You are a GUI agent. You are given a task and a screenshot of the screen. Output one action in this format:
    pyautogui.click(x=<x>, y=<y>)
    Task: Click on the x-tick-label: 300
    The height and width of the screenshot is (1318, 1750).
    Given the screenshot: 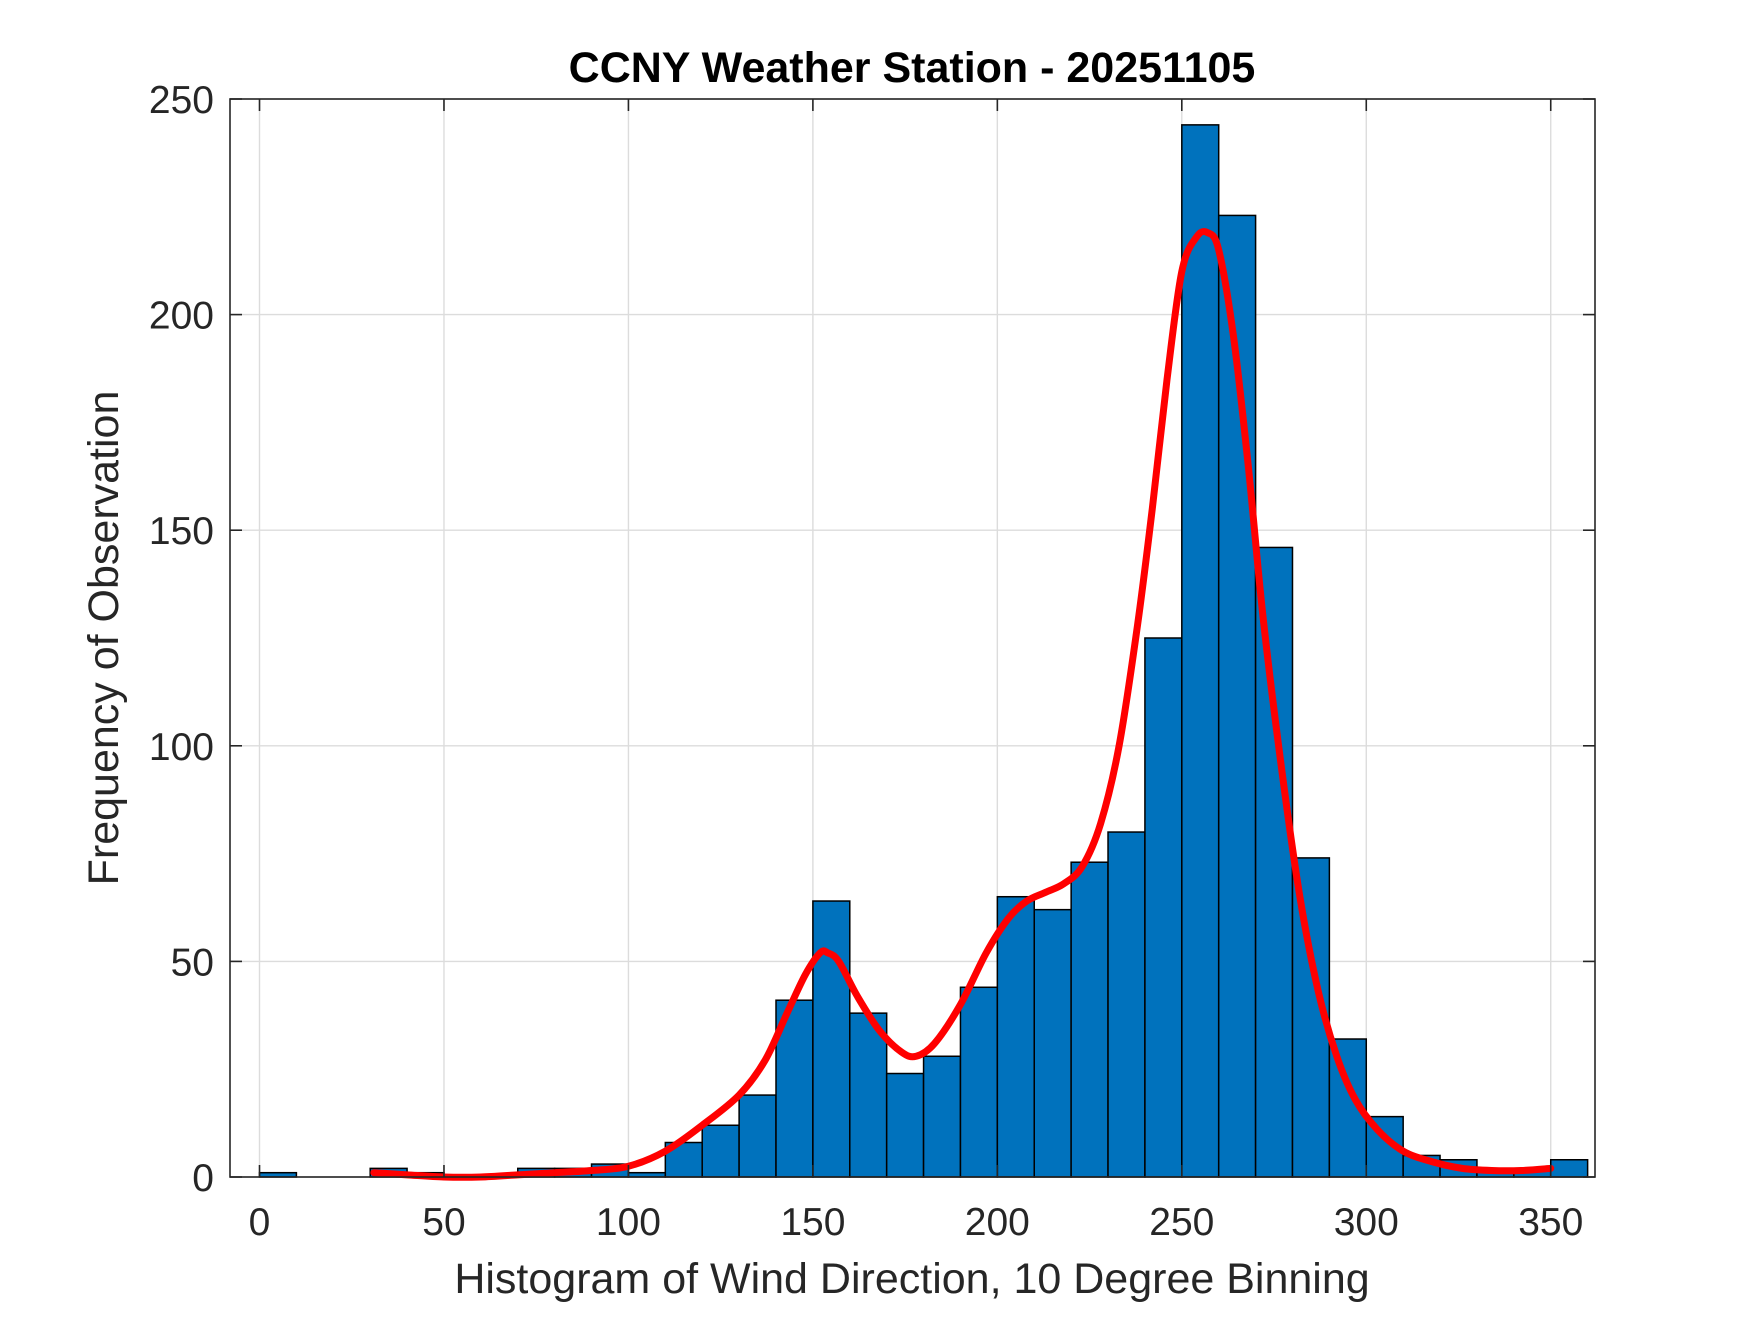 What is the action you would take?
    pyautogui.click(x=1366, y=1222)
    